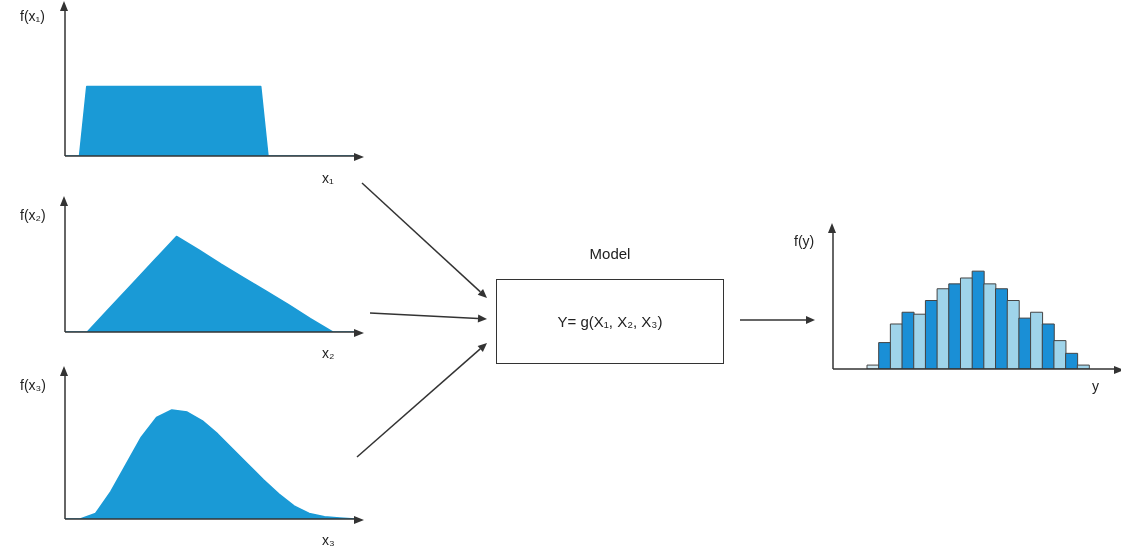 The height and width of the screenshot is (556, 1121). What do you see at coordinates (33, 215) in the screenshot?
I see `y-axis-title: f(x₂)` at bounding box center [33, 215].